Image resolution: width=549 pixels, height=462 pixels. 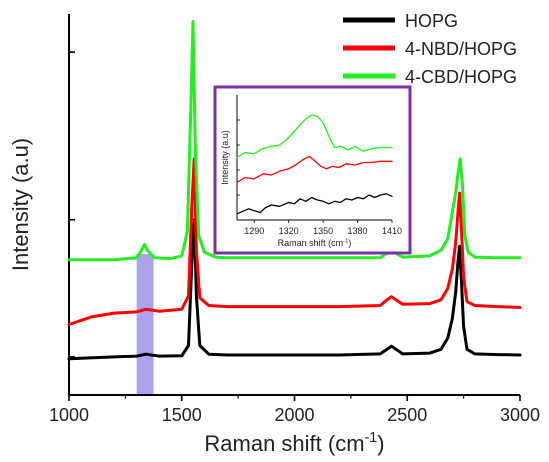 I want to click on x-tick-label: 1350, so click(x=323, y=231).